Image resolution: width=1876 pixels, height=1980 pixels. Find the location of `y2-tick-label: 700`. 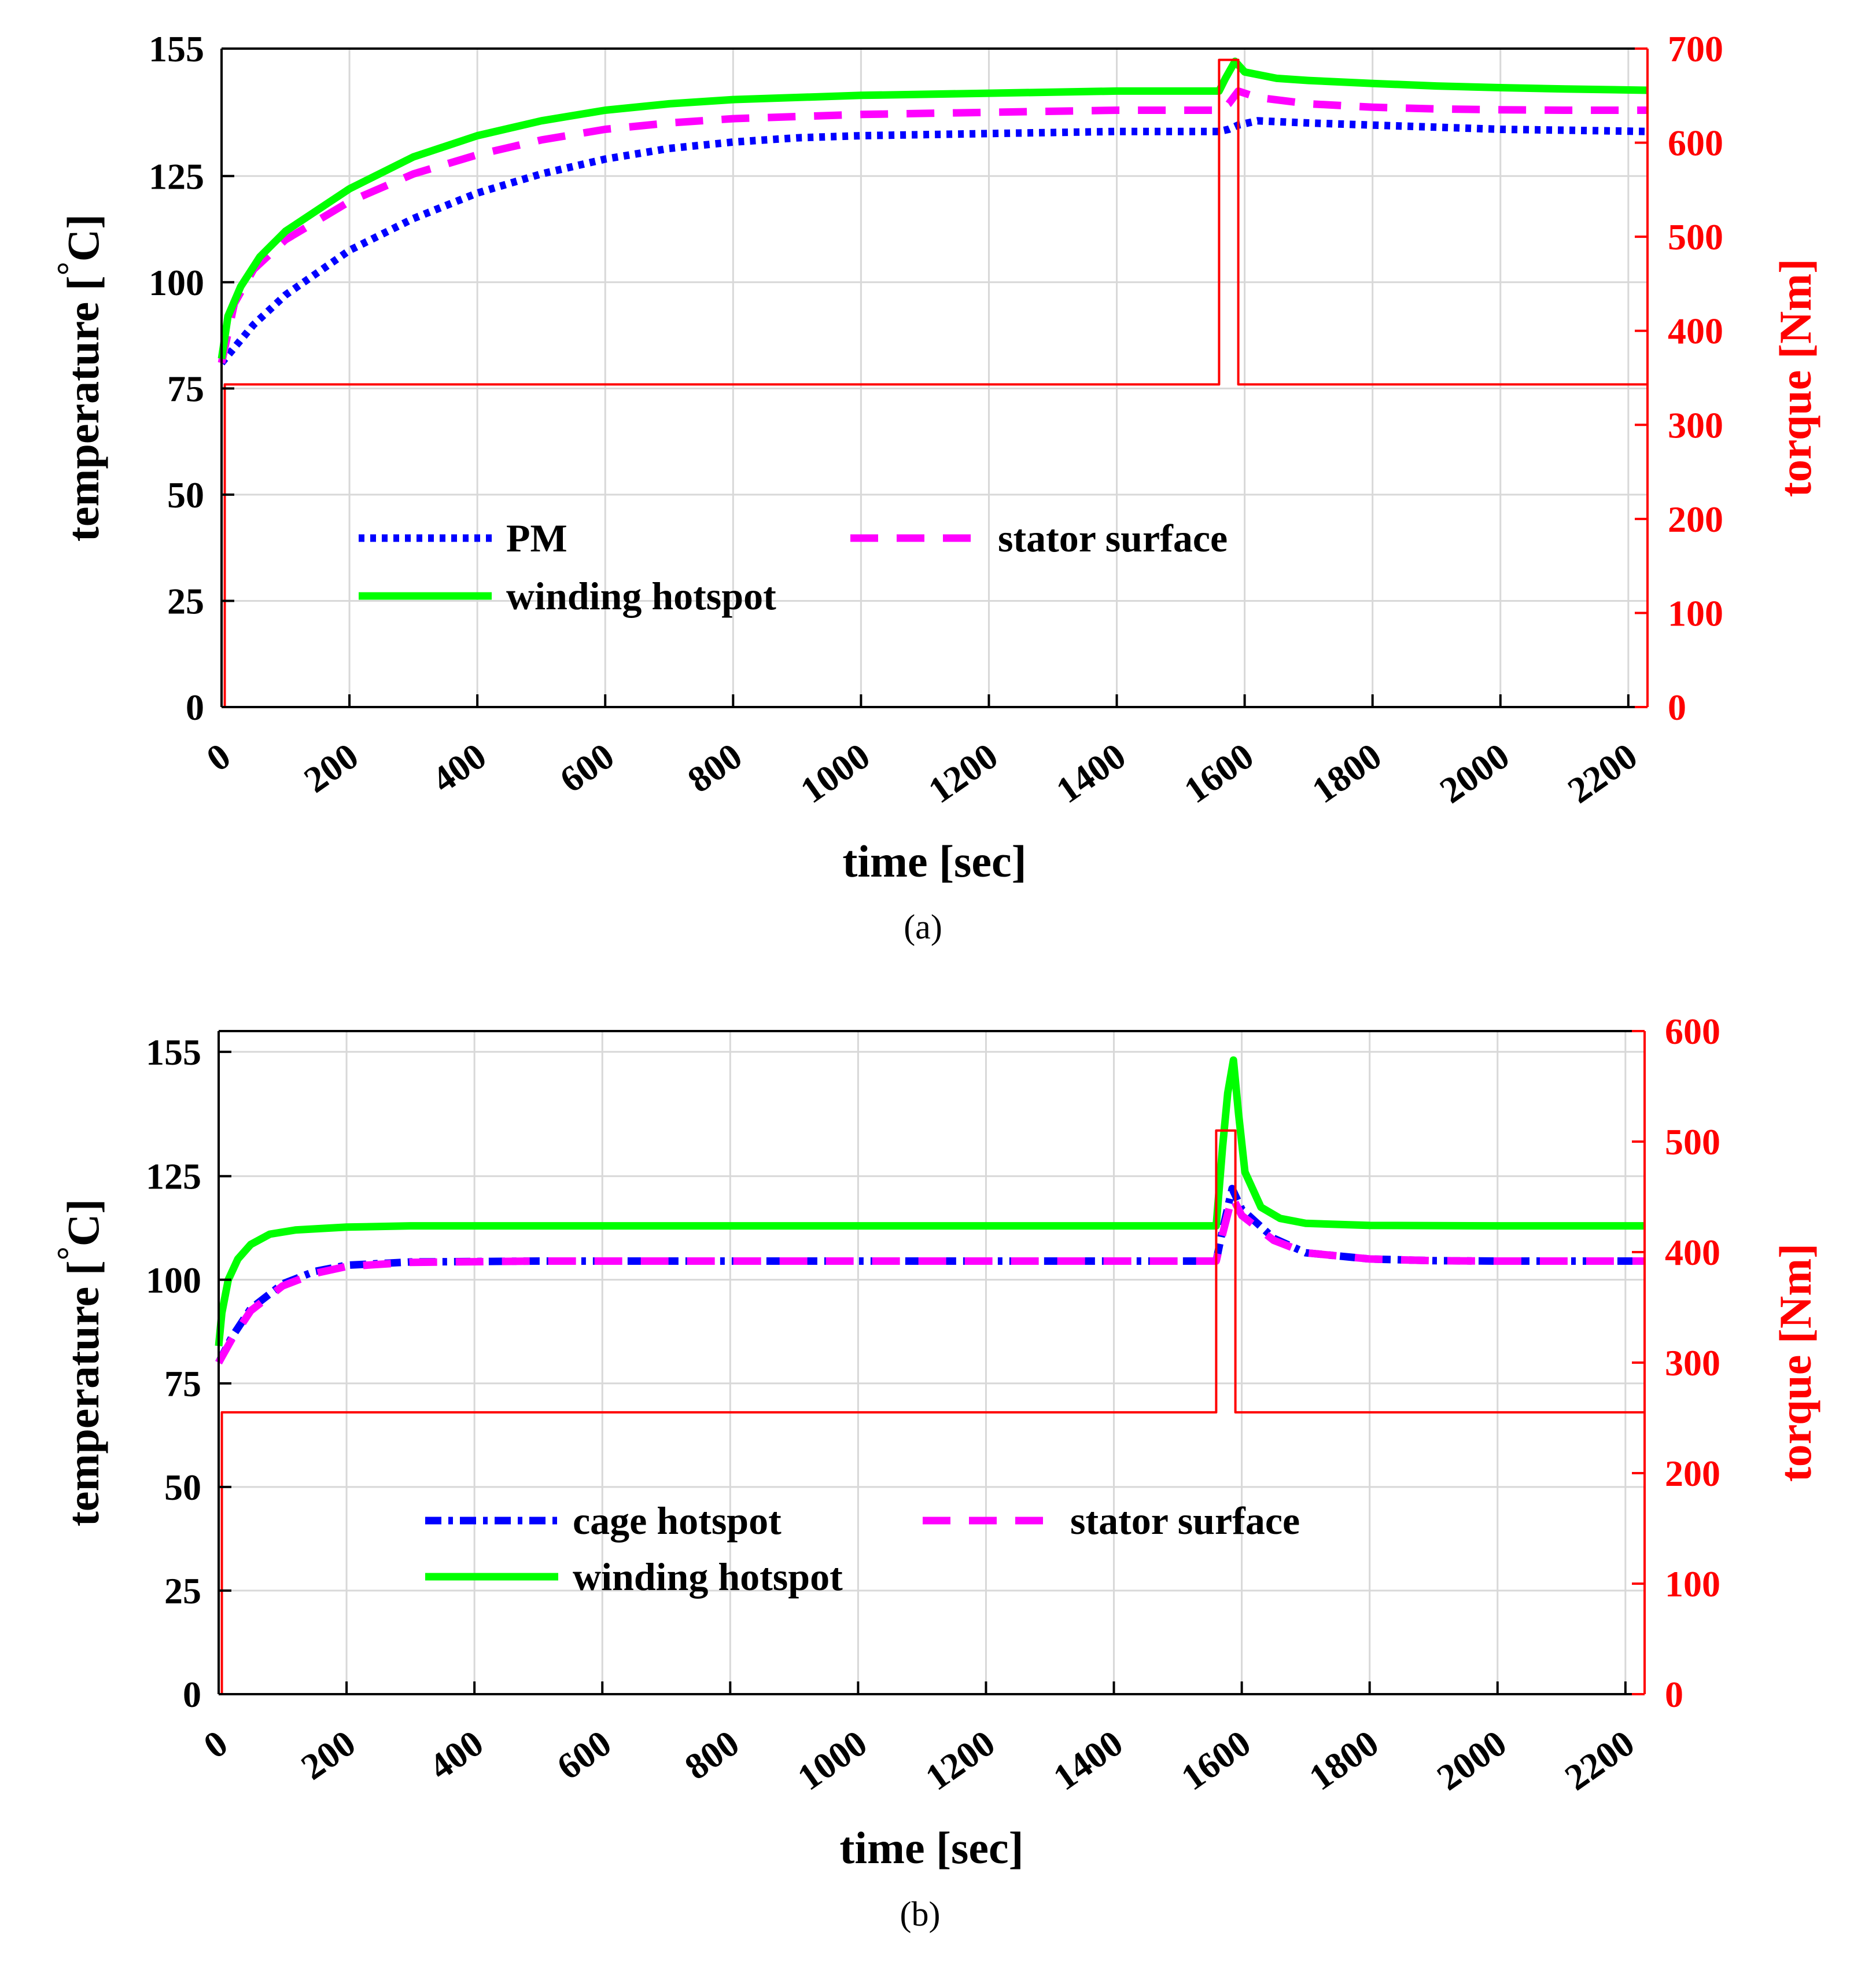

y2-tick-label: 700 is located at coordinates (1695, 48).